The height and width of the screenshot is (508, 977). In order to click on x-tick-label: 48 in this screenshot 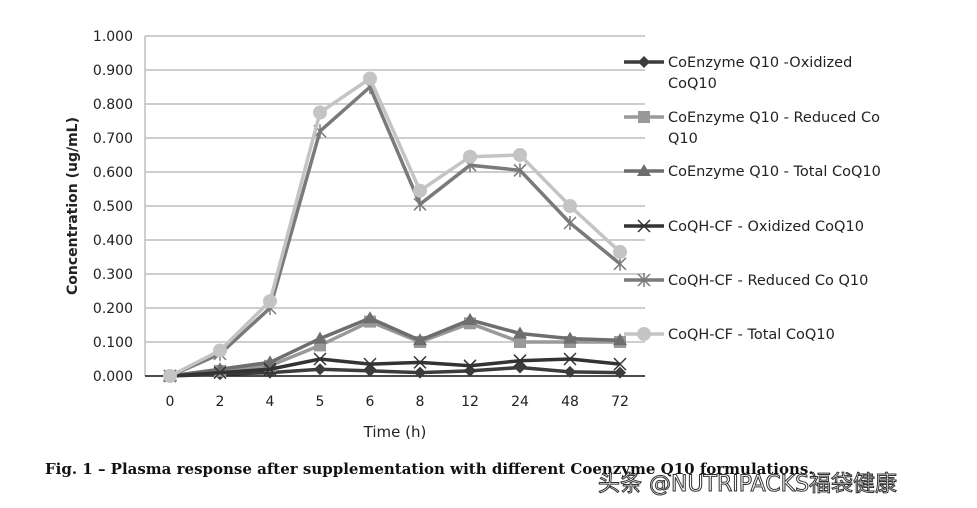, I will do `click(570, 402)`.